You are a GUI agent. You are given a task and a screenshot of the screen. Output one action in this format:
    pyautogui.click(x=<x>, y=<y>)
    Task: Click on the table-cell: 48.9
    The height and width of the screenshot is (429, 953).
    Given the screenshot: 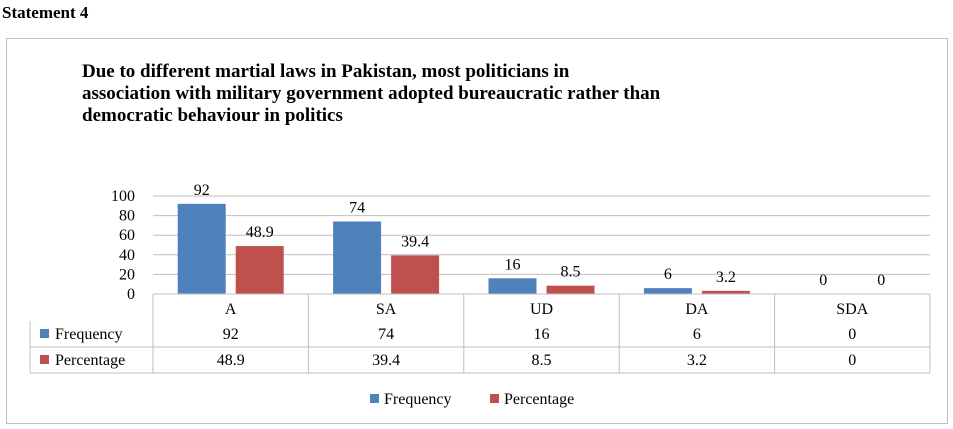 What is the action you would take?
    pyautogui.click(x=231, y=360)
    